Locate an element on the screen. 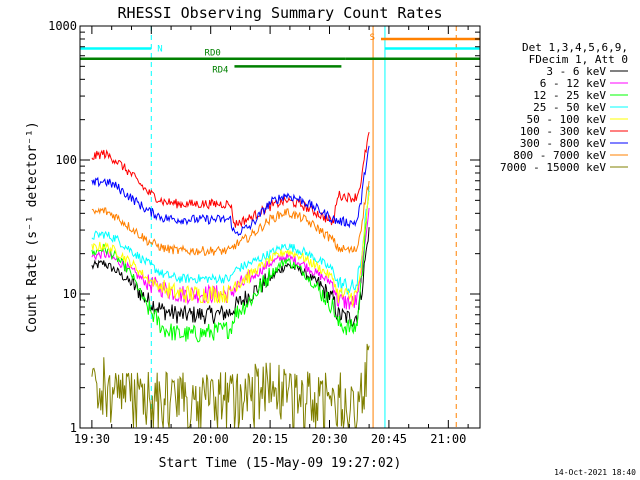 The width and height of the screenshot is (640, 480). legend-entry-6: 300 - 800 keV is located at coordinates (563, 143).